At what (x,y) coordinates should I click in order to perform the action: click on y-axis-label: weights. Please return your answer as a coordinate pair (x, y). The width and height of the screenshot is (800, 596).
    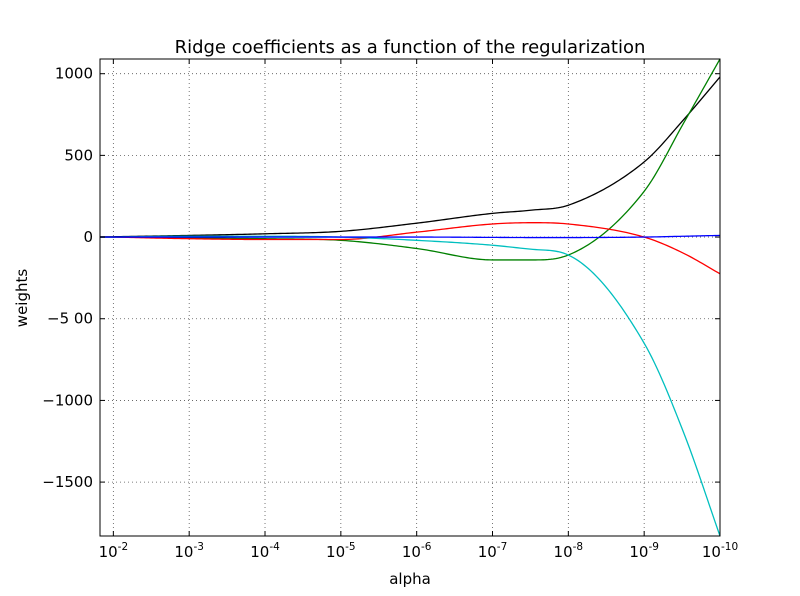
    Looking at the image, I should click on (22, 298).